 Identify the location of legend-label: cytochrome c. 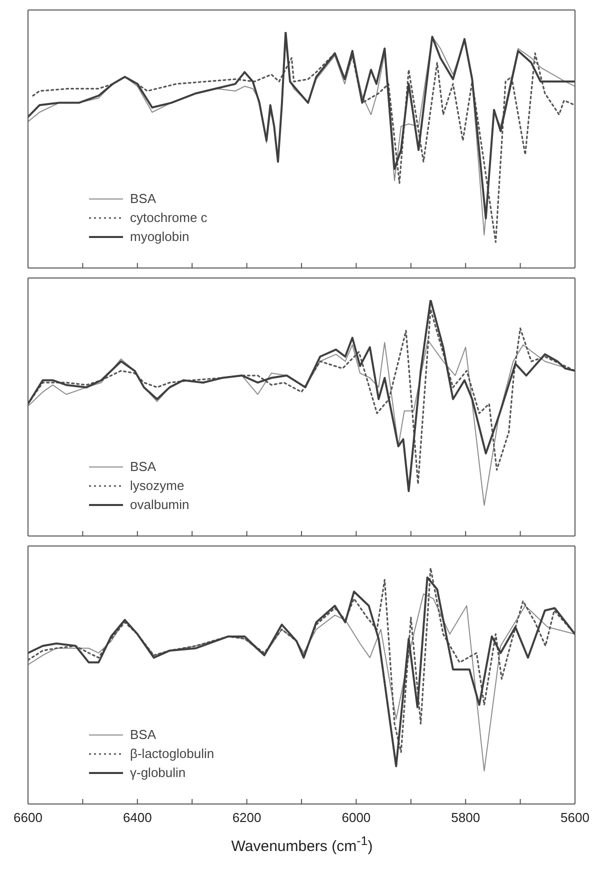
(169, 217).